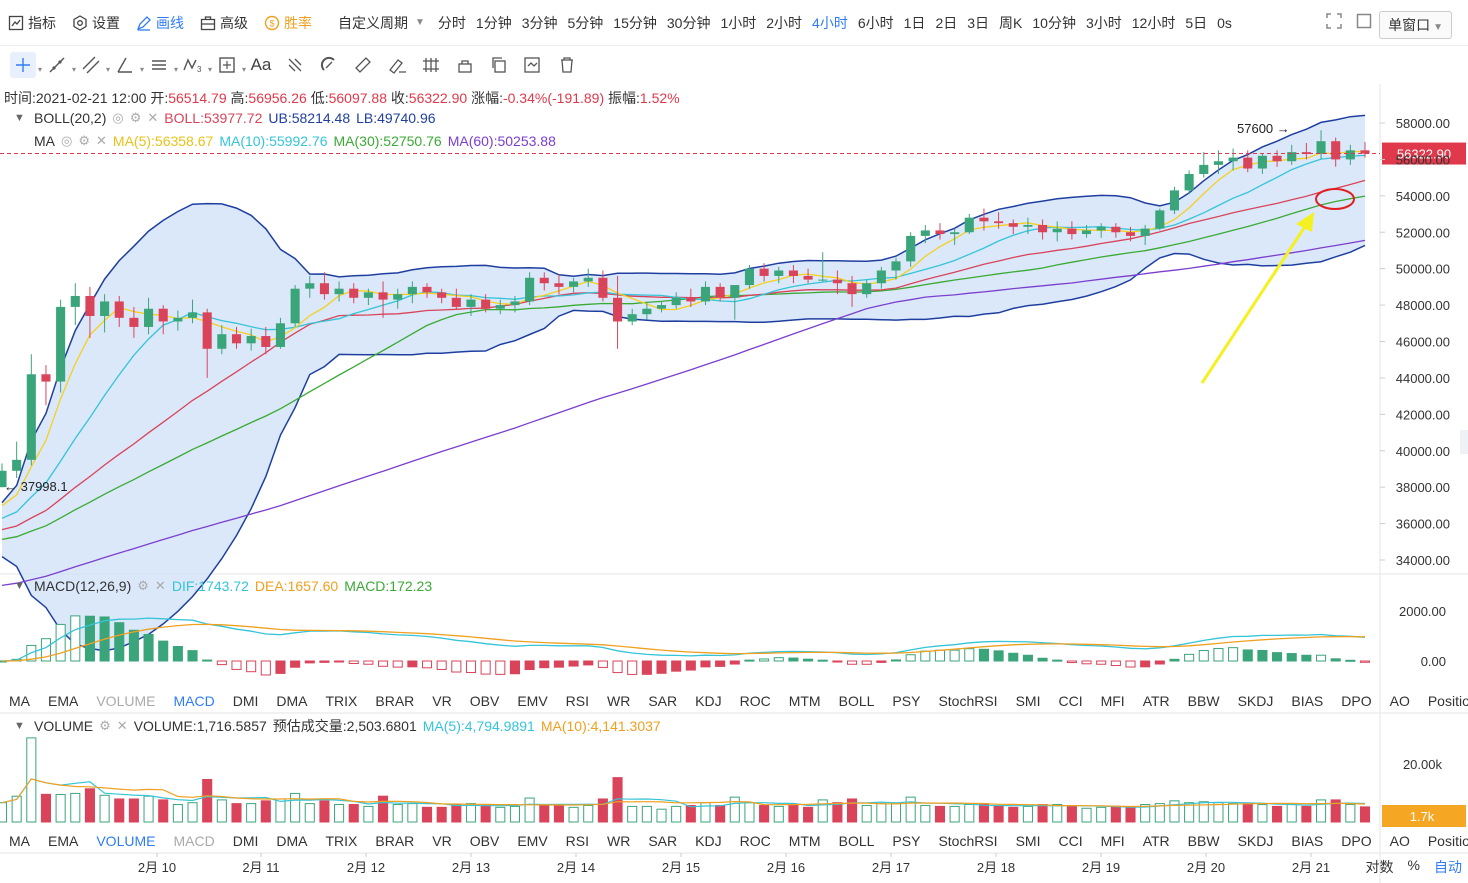  What do you see at coordinates (363, 65) in the screenshot?
I see `ruler-icon` at bounding box center [363, 65].